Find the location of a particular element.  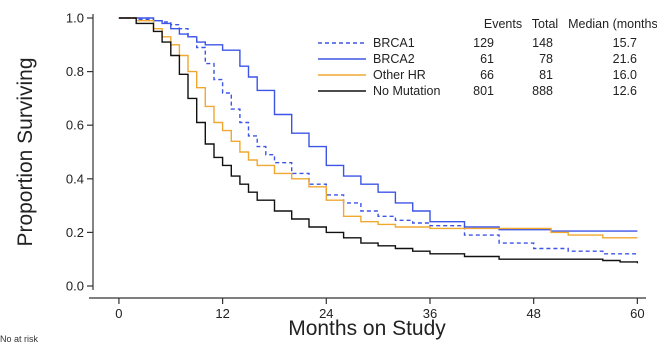

x-axis-label: Months on Study is located at coordinates (367, 328).